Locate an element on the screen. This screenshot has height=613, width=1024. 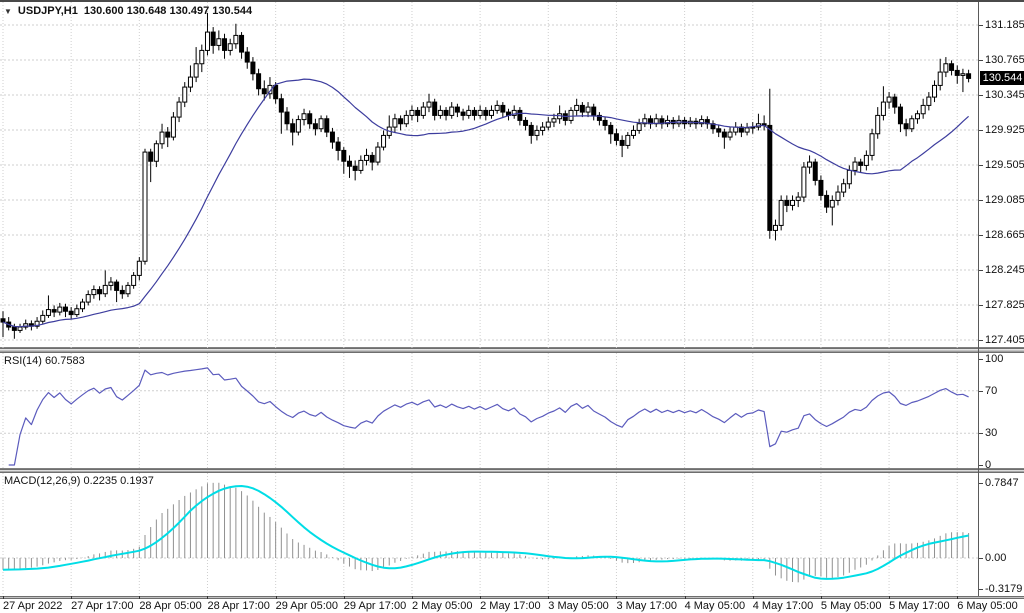
current-price-tag: 130.544 is located at coordinates (1002, 78).